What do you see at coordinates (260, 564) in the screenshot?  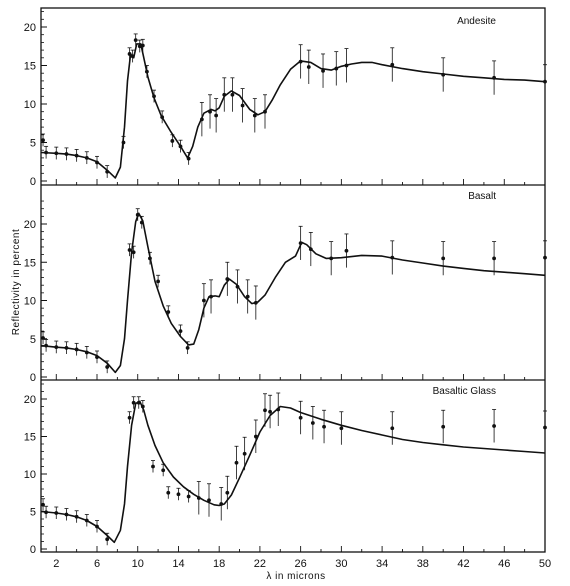 I see `x-tick-label: 22` at bounding box center [260, 564].